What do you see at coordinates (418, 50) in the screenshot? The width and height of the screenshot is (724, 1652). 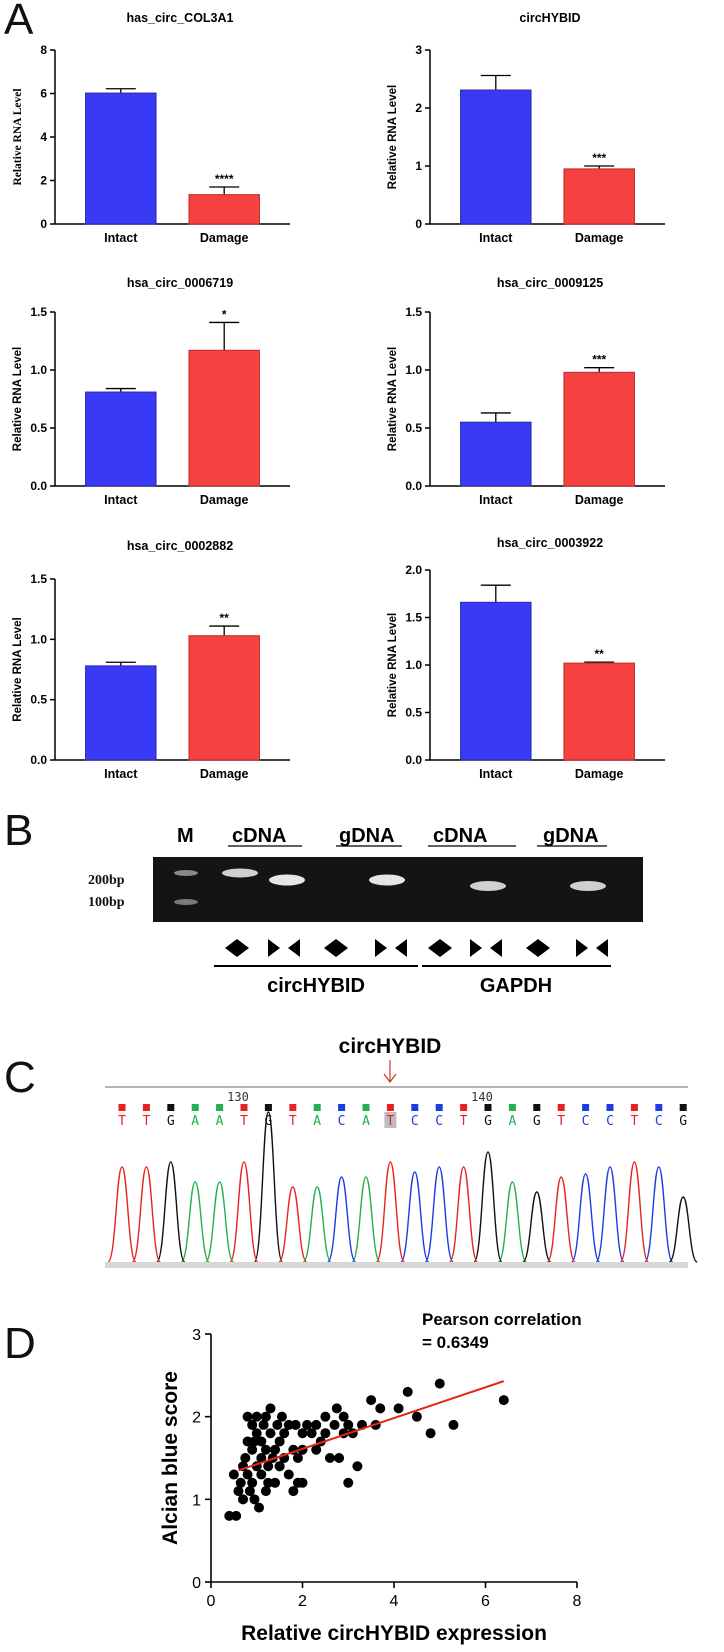 I see `y-tick-label: 3` at bounding box center [418, 50].